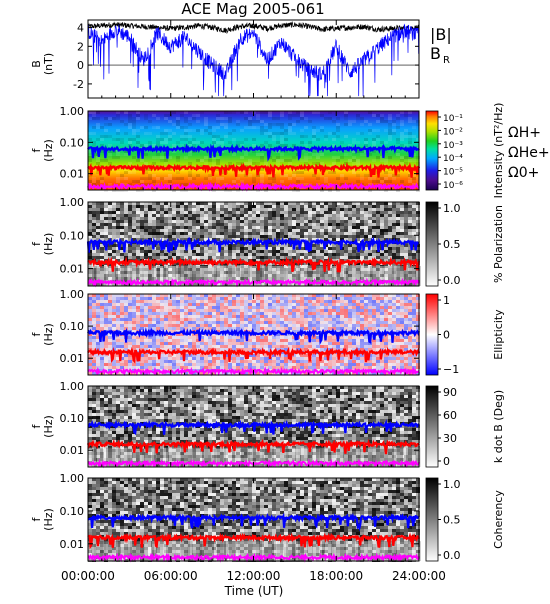 The height and width of the screenshot is (604, 550). What do you see at coordinates (446, 335) in the screenshot?
I see `ellipticity-cbar-label: 0` at bounding box center [446, 335].